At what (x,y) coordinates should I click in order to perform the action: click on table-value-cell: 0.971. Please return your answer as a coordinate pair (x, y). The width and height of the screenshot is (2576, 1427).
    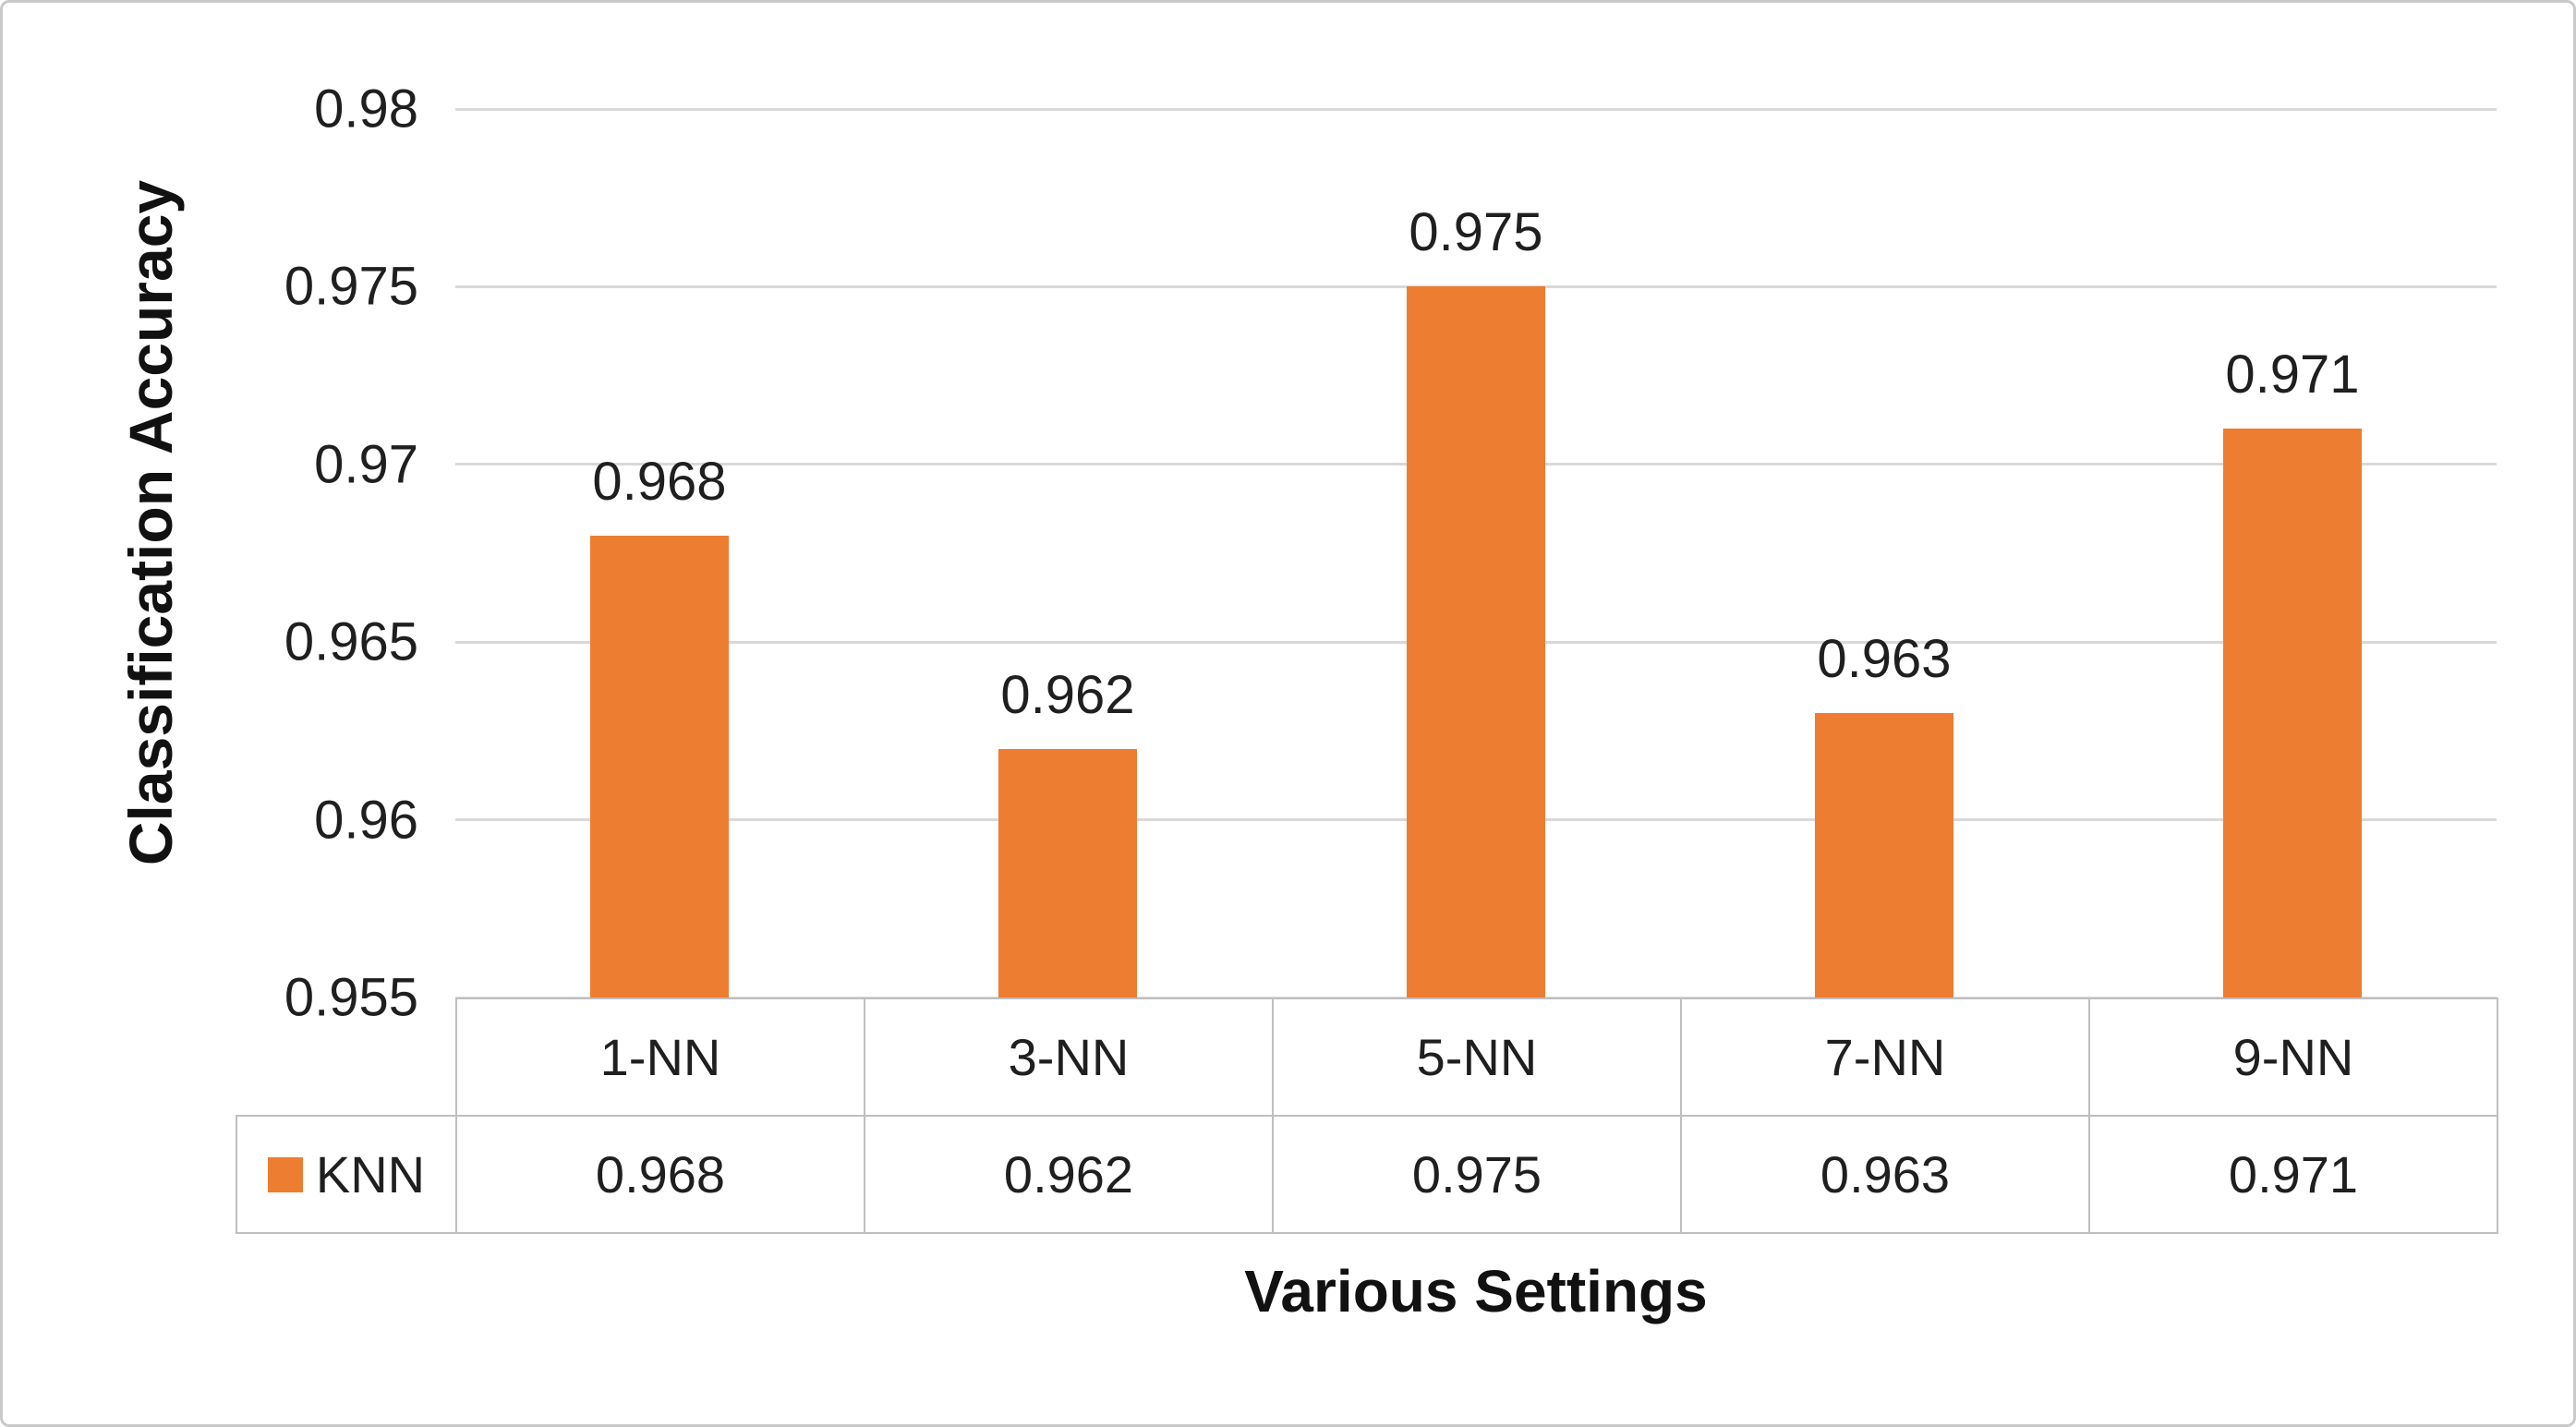
    Looking at the image, I should click on (2293, 1175).